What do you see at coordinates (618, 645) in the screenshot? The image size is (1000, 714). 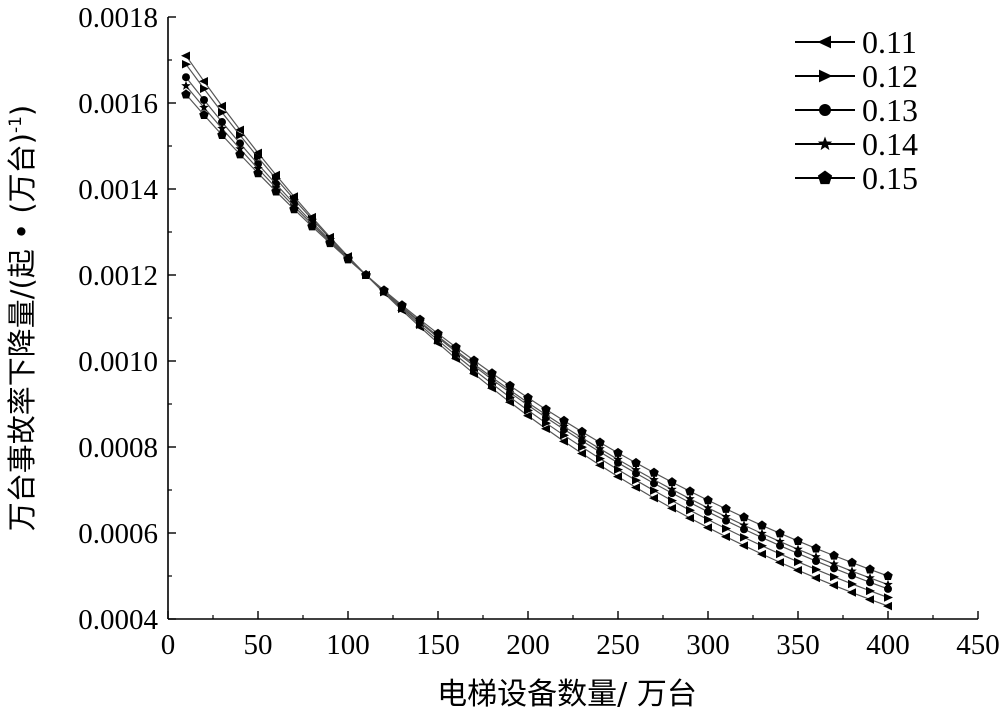 I see `x-tick-label: 250` at bounding box center [618, 645].